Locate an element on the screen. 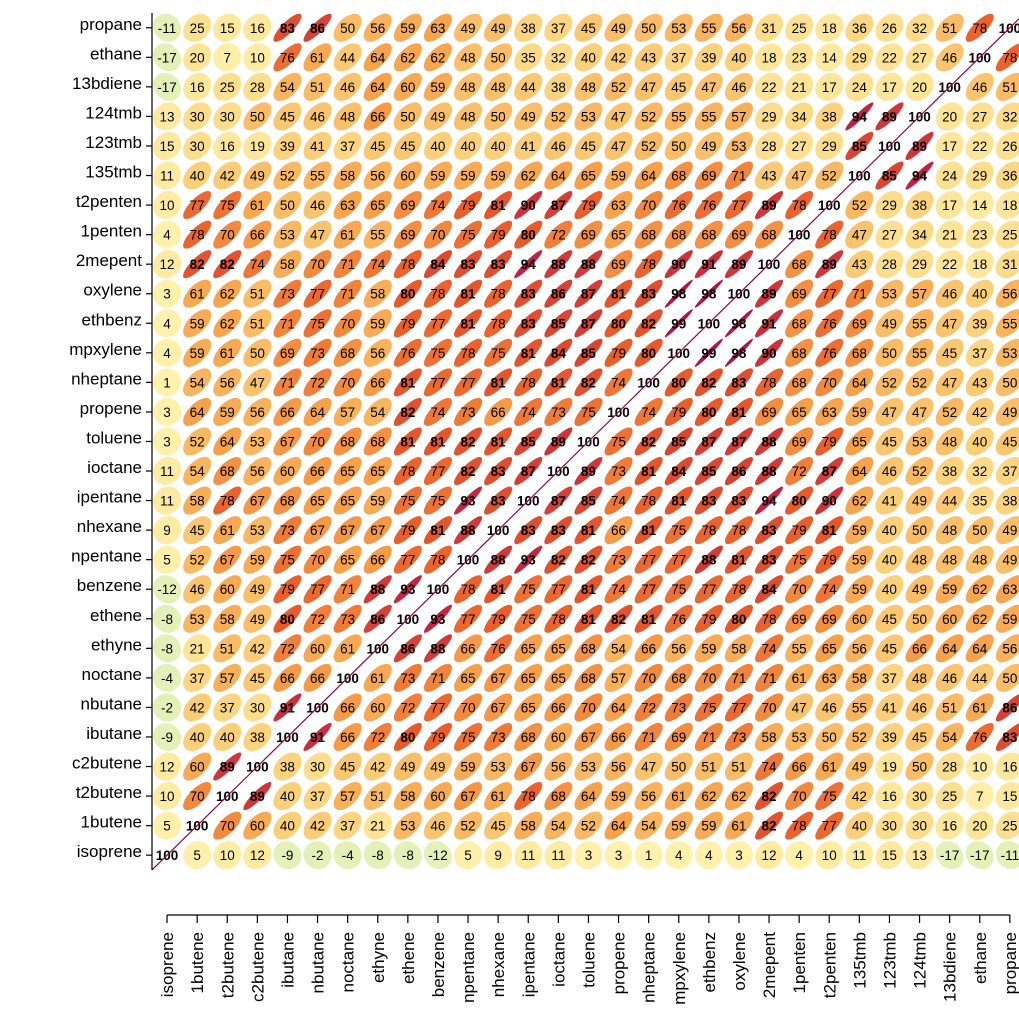 The width and height of the screenshot is (1019, 1016). cell: 88 is located at coordinates (468, 530).